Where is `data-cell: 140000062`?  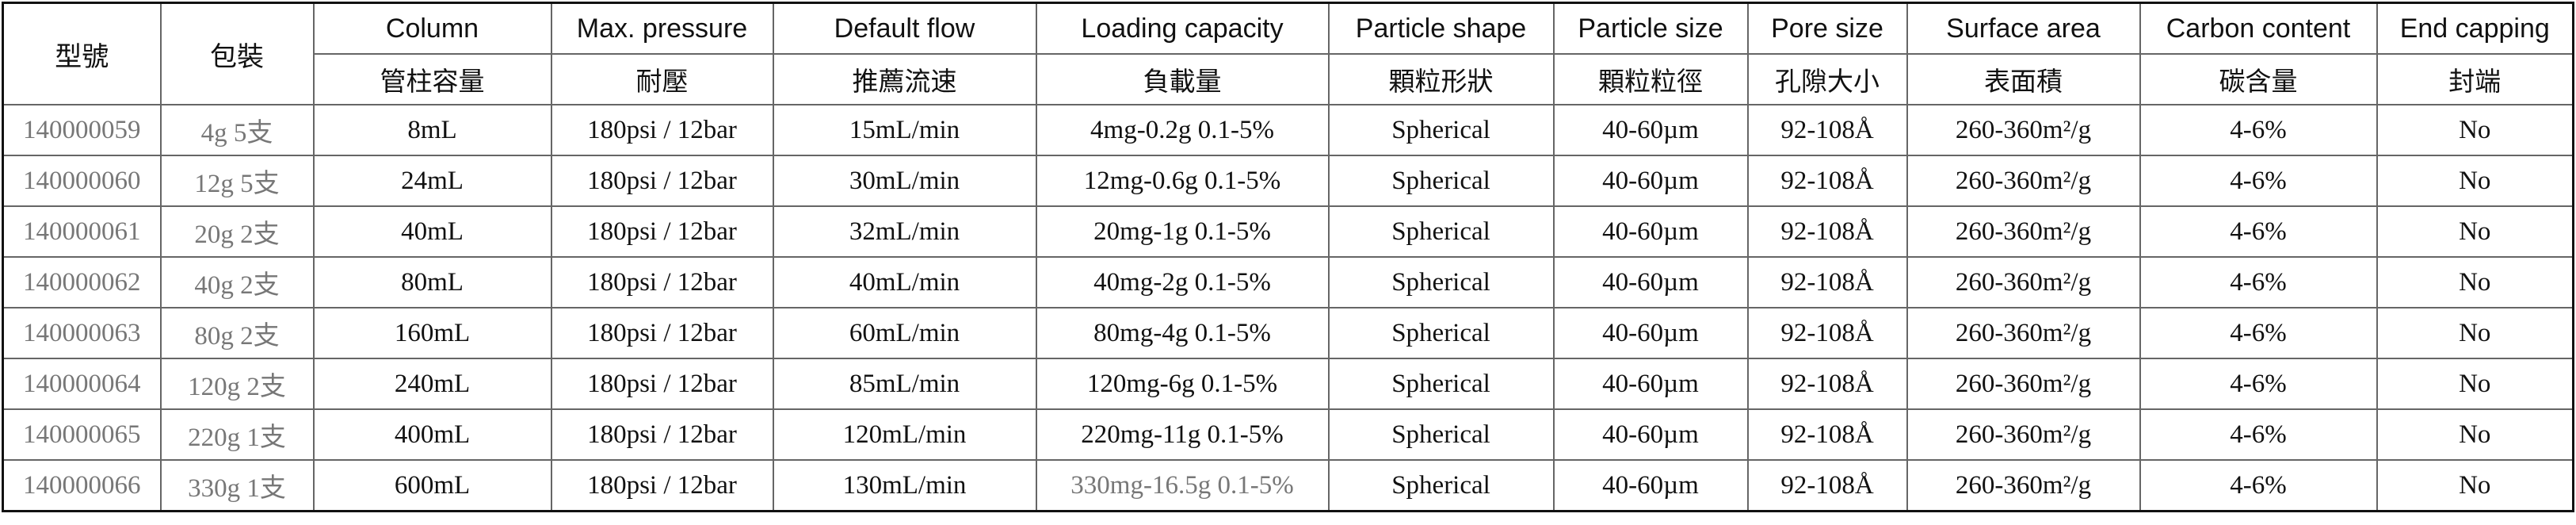
data-cell: 140000062 is located at coordinates (82, 282).